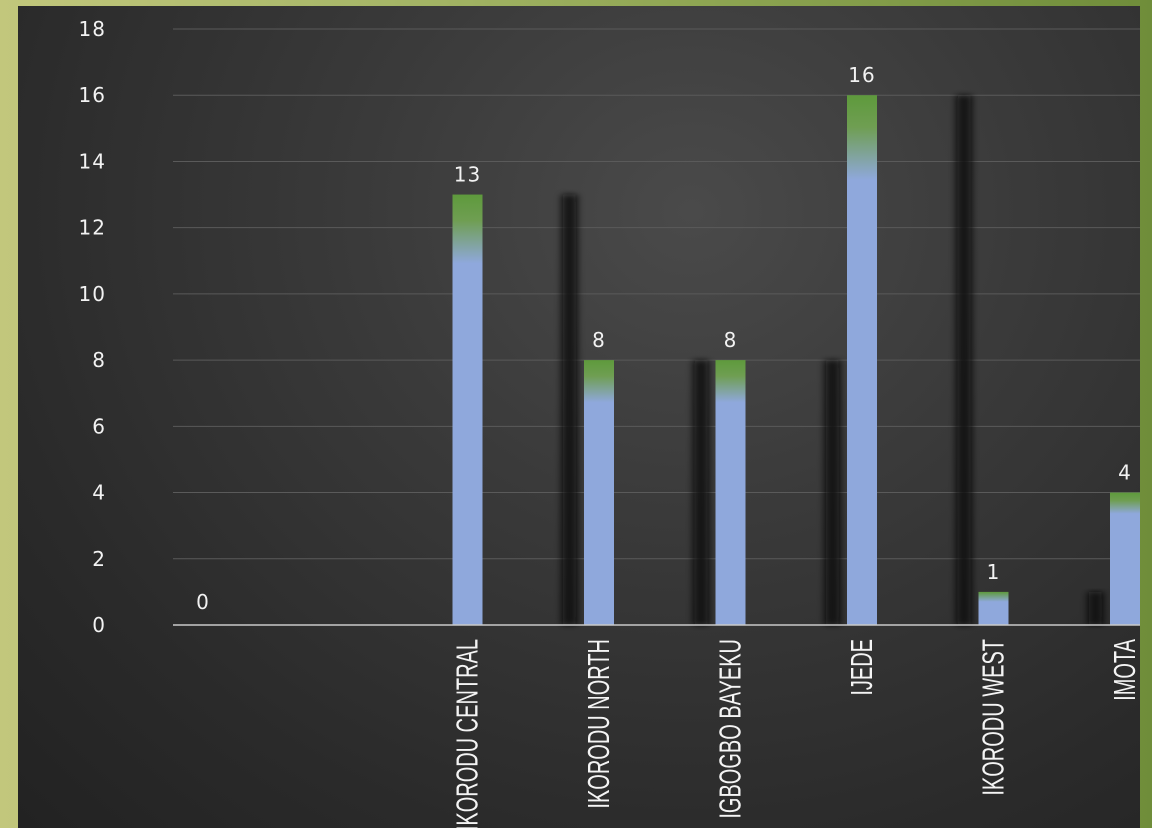 Image resolution: width=1152 pixels, height=828 pixels. I want to click on y-tick-label: 18, so click(92, 29).